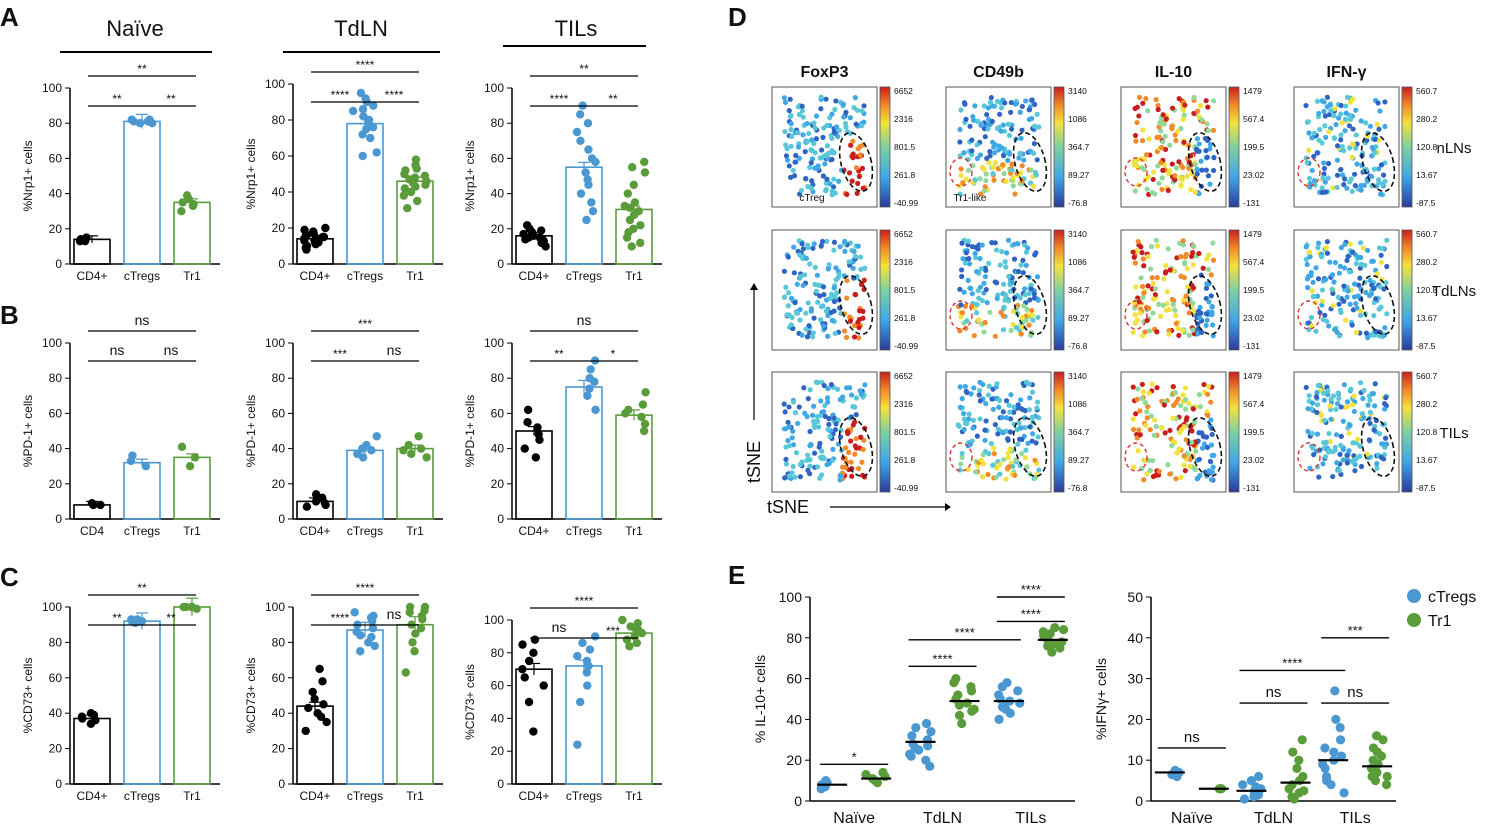 The height and width of the screenshot is (828, 1505). Describe the element at coordinates (754, 286) in the screenshot. I see `tsne-y-arrowhead` at that location.